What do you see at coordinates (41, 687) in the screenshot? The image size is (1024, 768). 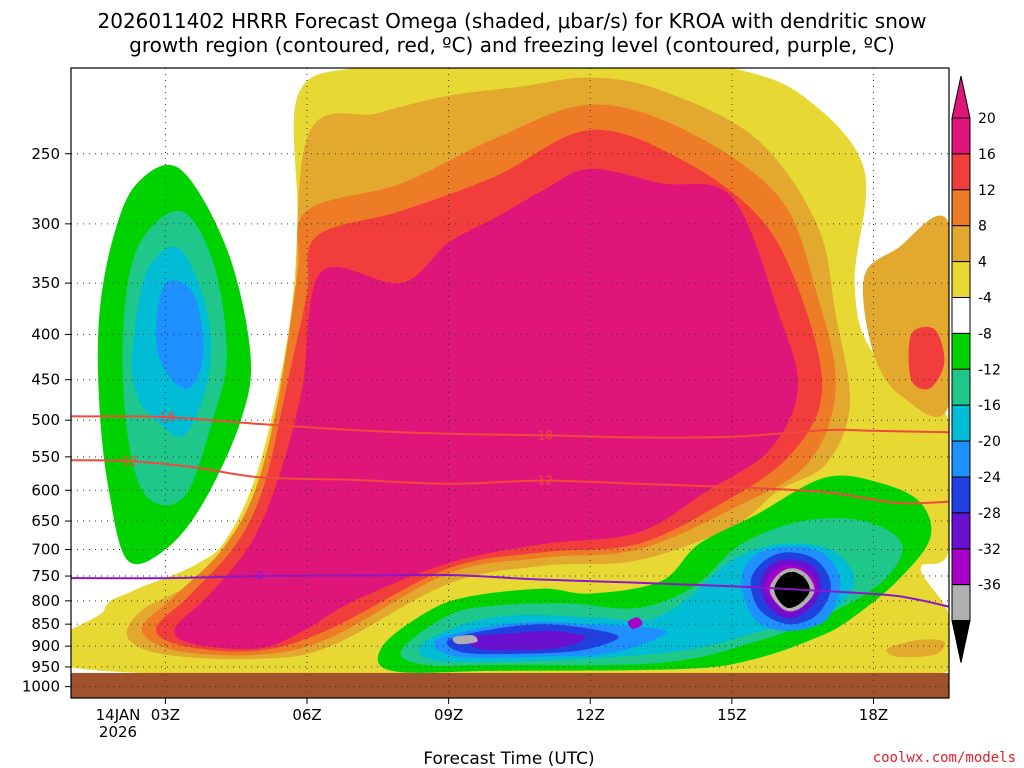 I see `y-tick-label: 1000` at bounding box center [41, 687].